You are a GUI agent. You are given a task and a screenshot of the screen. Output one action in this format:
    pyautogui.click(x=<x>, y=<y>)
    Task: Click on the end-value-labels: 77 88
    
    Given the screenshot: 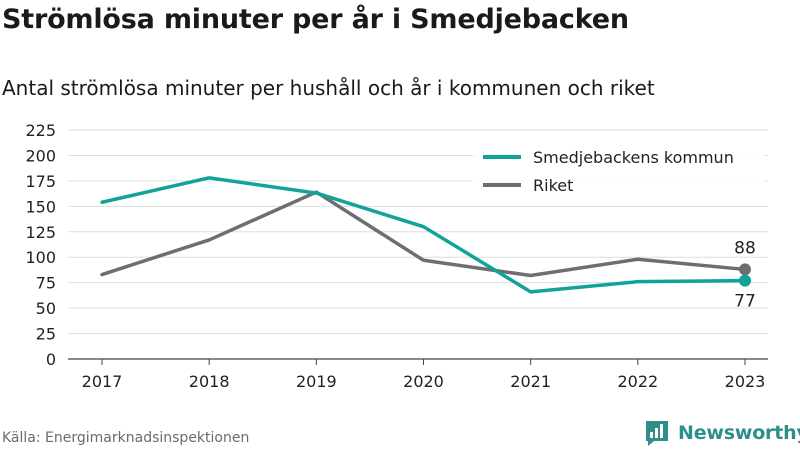 What is the action you would take?
    pyautogui.click(x=745, y=274)
    